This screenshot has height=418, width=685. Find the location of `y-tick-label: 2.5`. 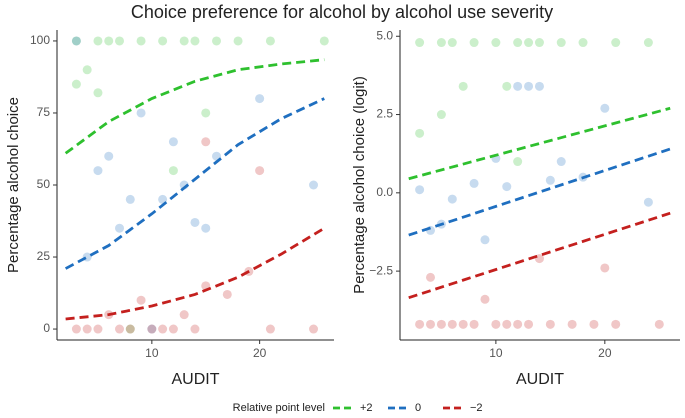

y-tick-label: 2.5 is located at coordinates (384, 114).